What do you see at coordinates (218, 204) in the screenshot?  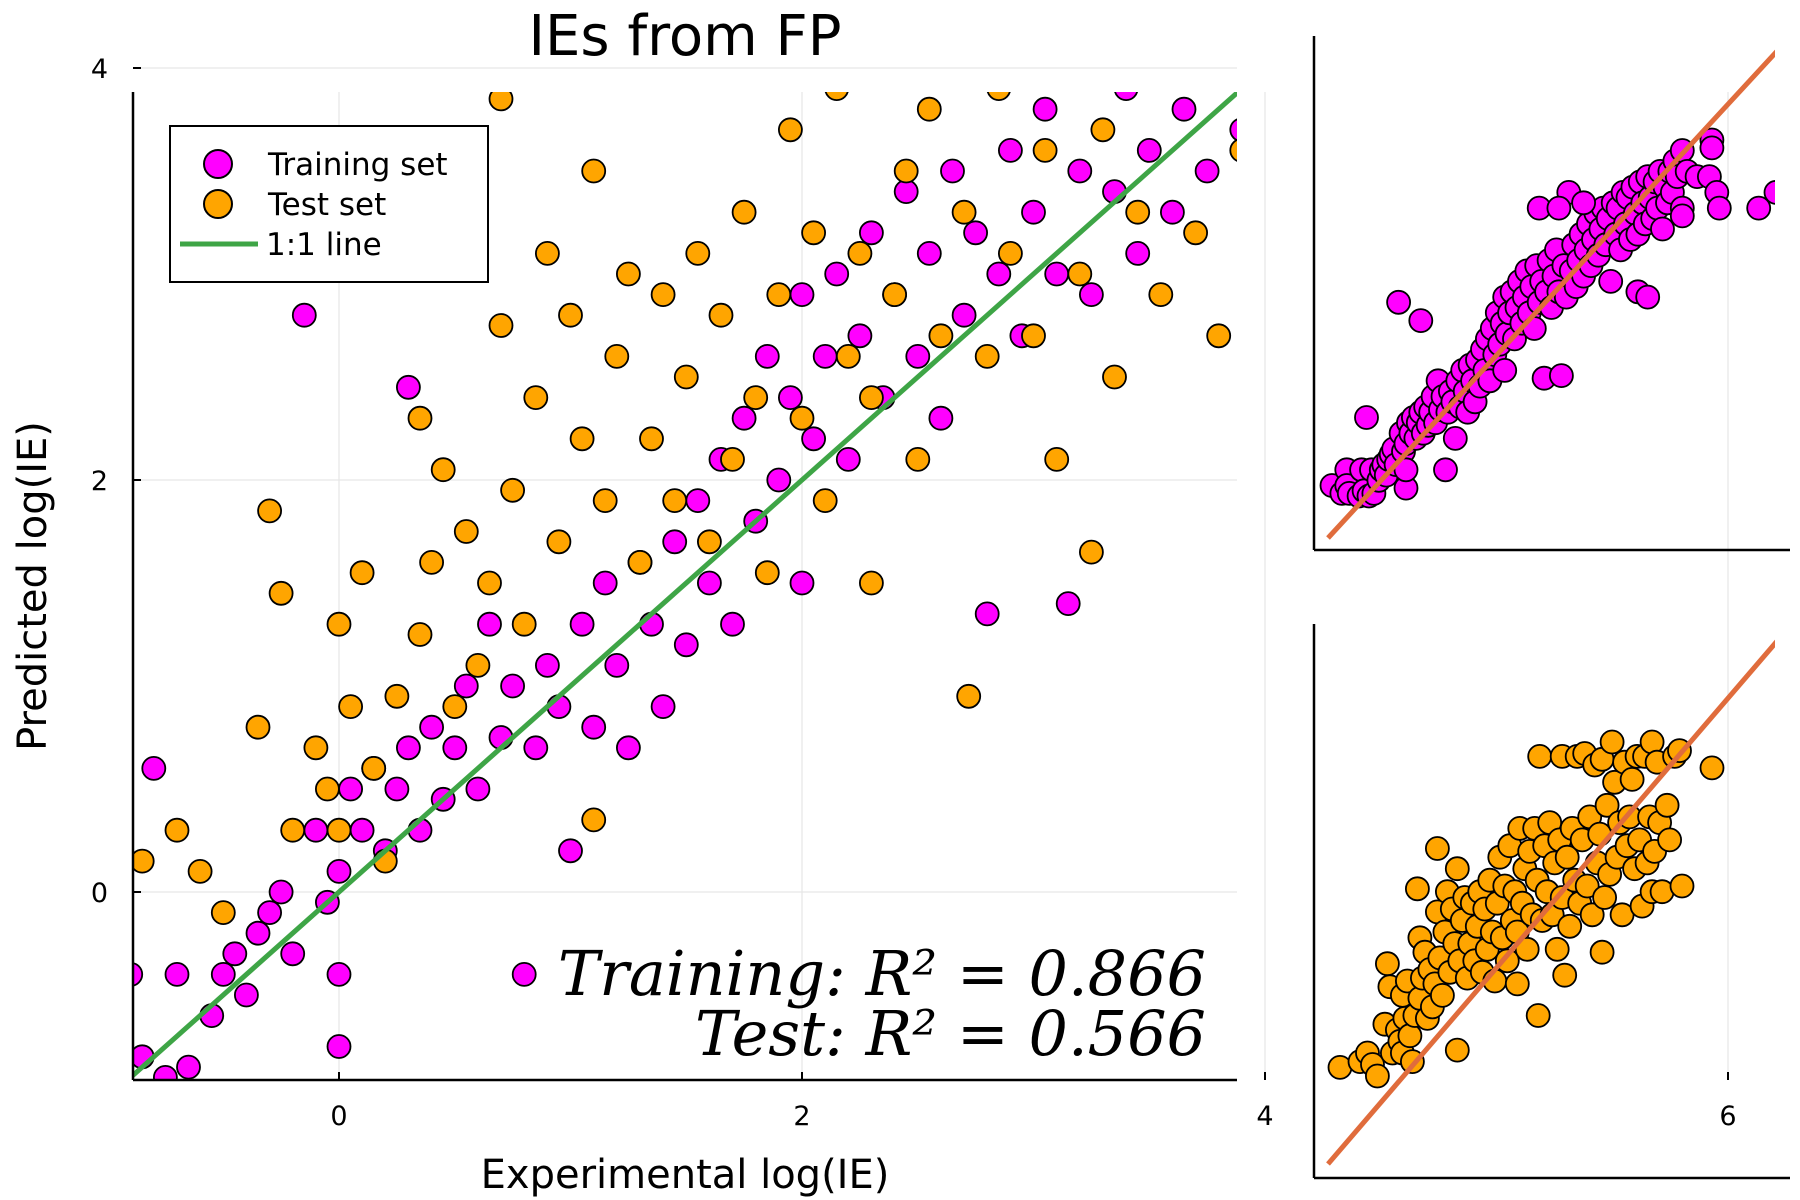 I see `legend-marker-test` at bounding box center [218, 204].